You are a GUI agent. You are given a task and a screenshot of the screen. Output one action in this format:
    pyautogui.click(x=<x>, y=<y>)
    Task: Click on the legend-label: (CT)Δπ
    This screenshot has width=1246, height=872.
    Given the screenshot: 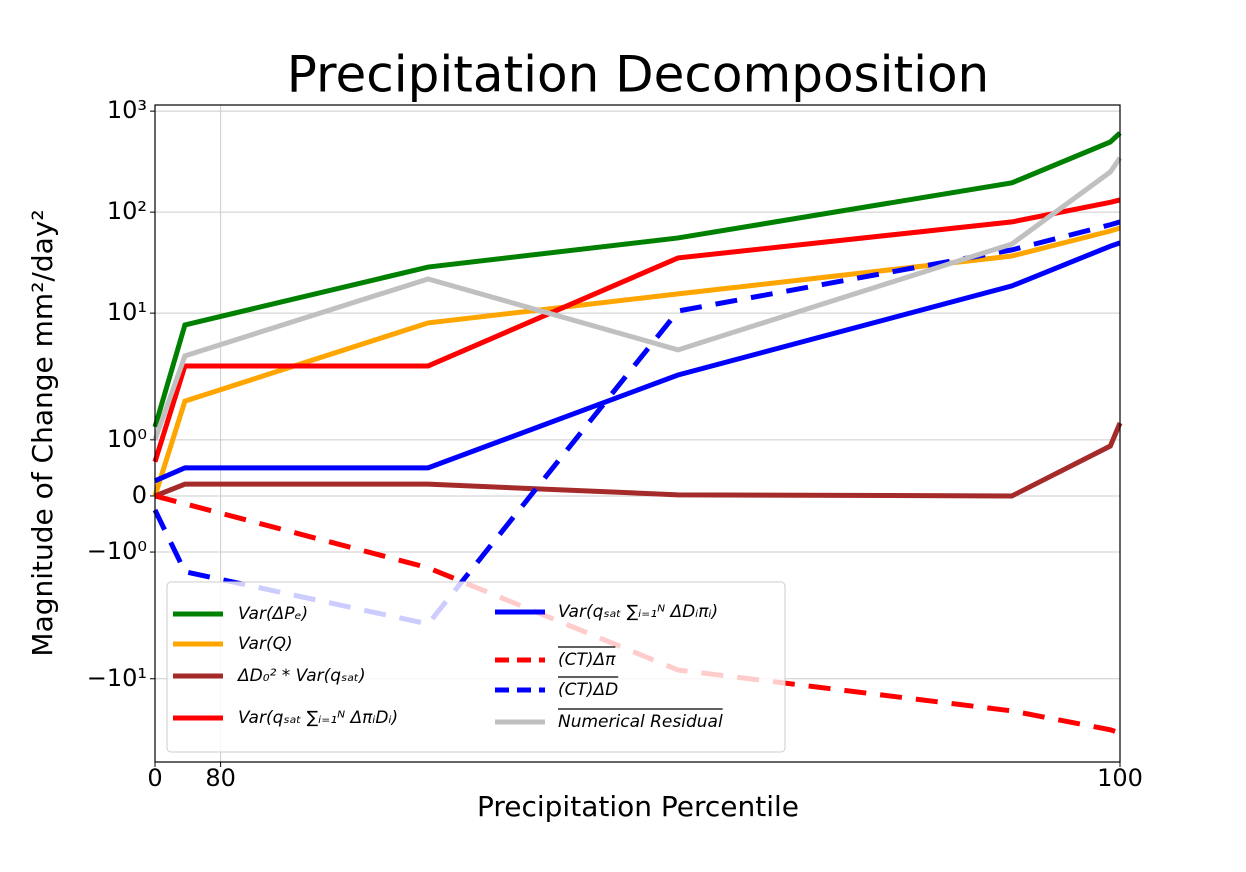 What is the action you would take?
    pyautogui.click(x=587, y=660)
    